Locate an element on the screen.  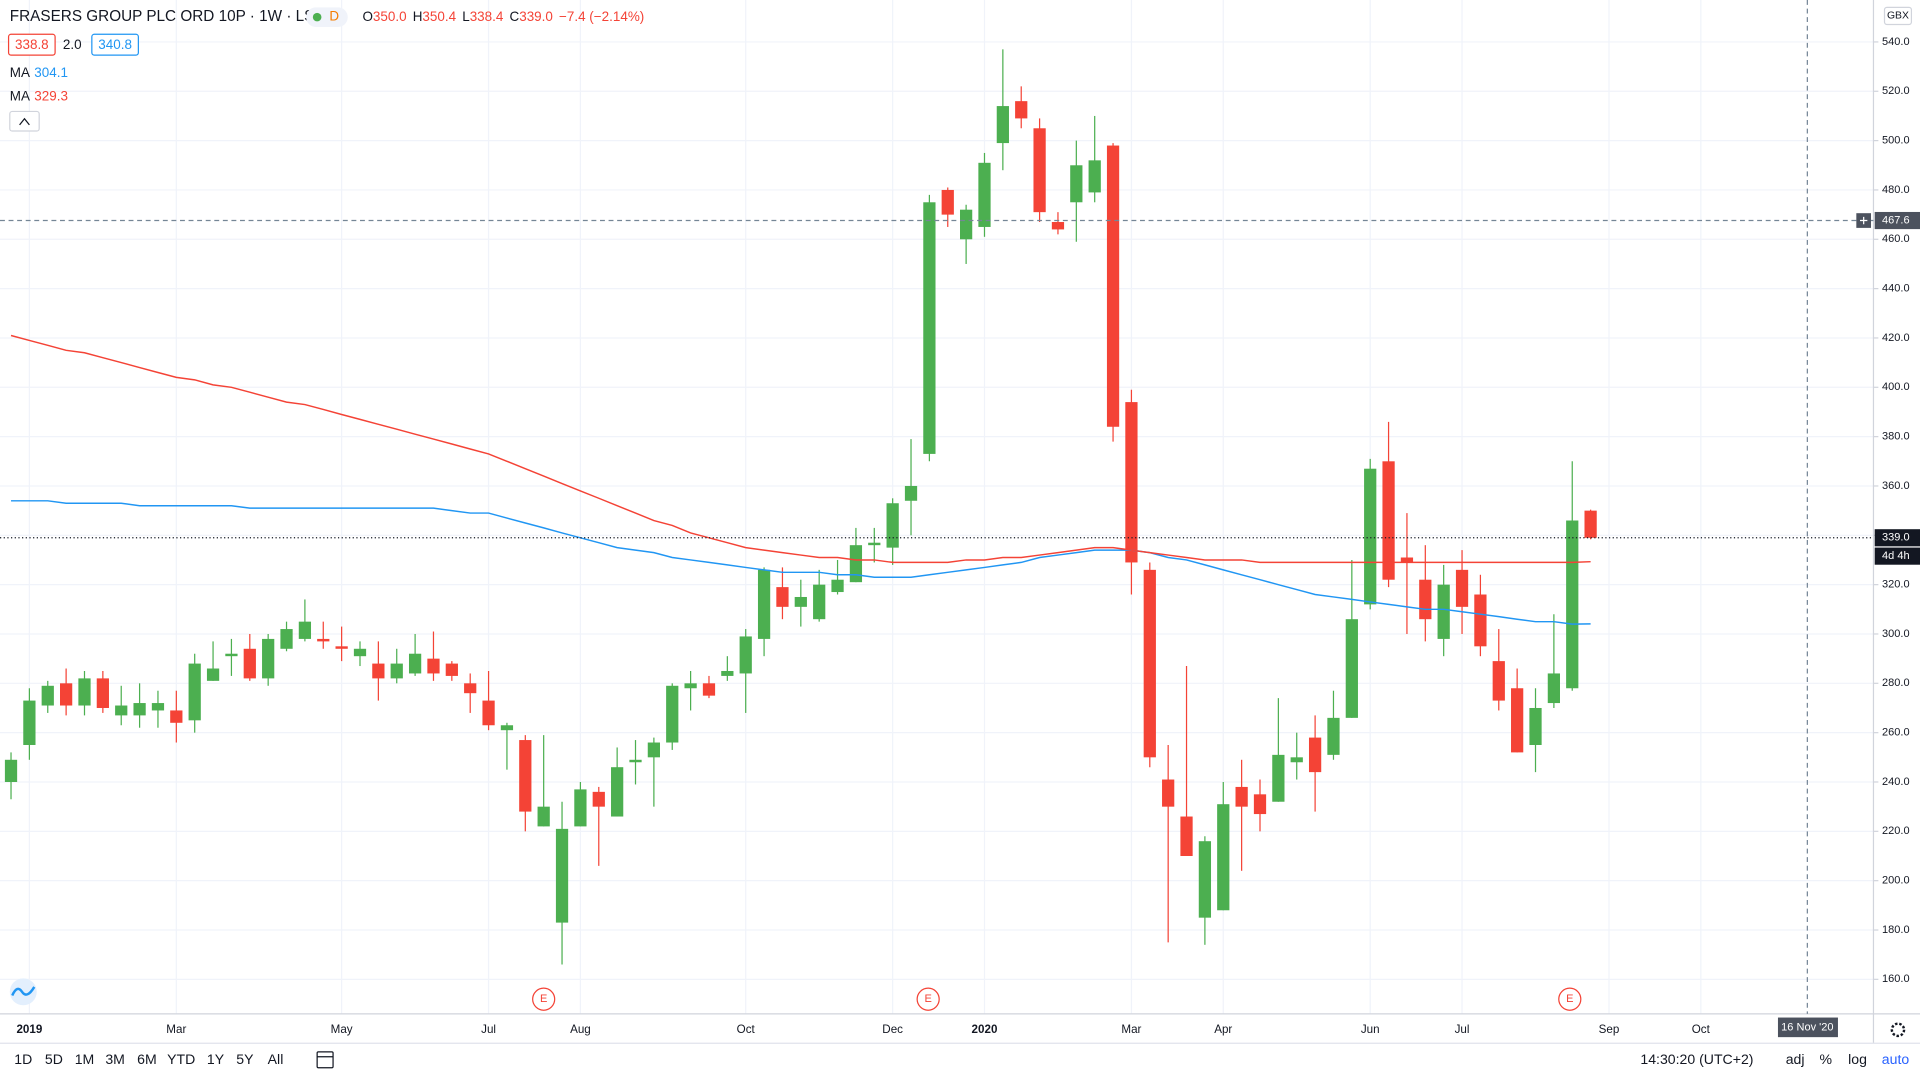
last-price-label: 339.0 is located at coordinates (1896, 538).